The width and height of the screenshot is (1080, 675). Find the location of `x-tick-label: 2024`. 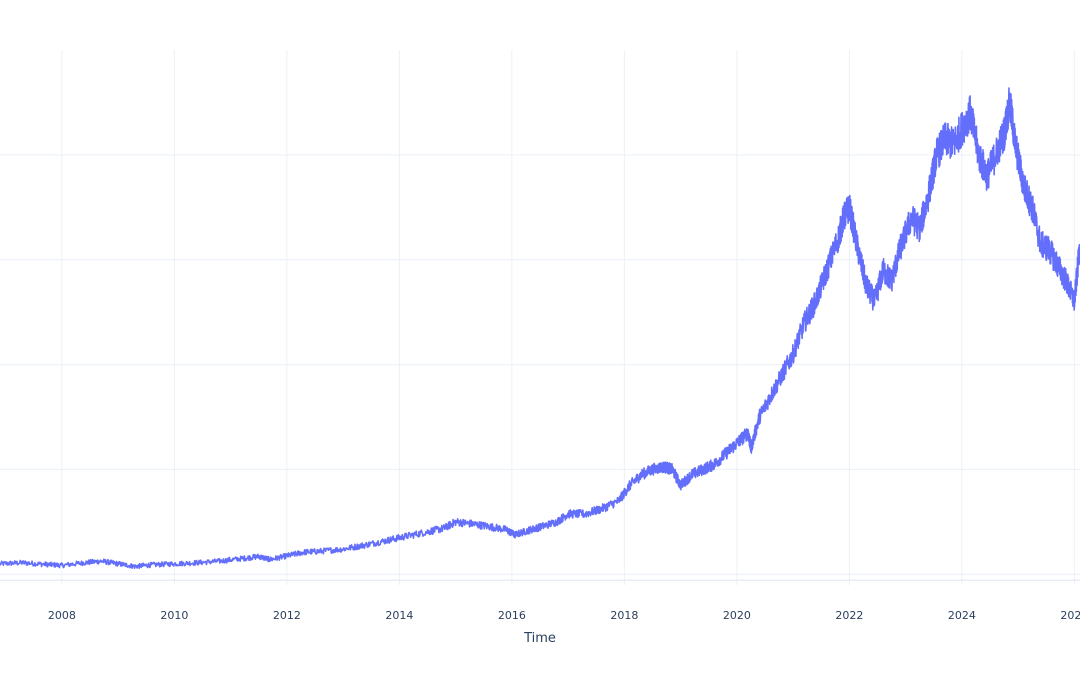

x-tick-label: 2024 is located at coordinates (962, 615).